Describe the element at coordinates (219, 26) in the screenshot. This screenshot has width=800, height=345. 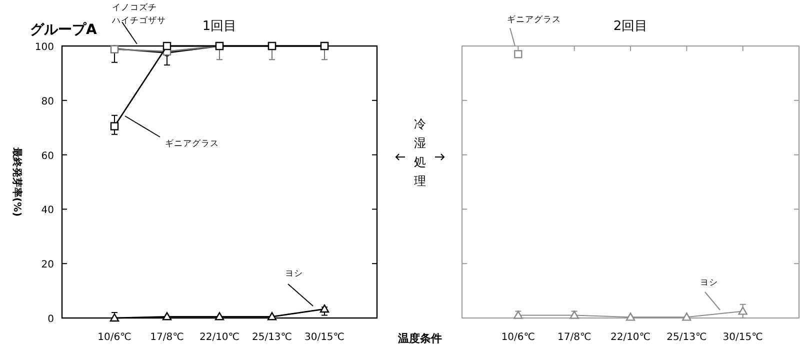
I see `chart-title: 1回目` at that location.